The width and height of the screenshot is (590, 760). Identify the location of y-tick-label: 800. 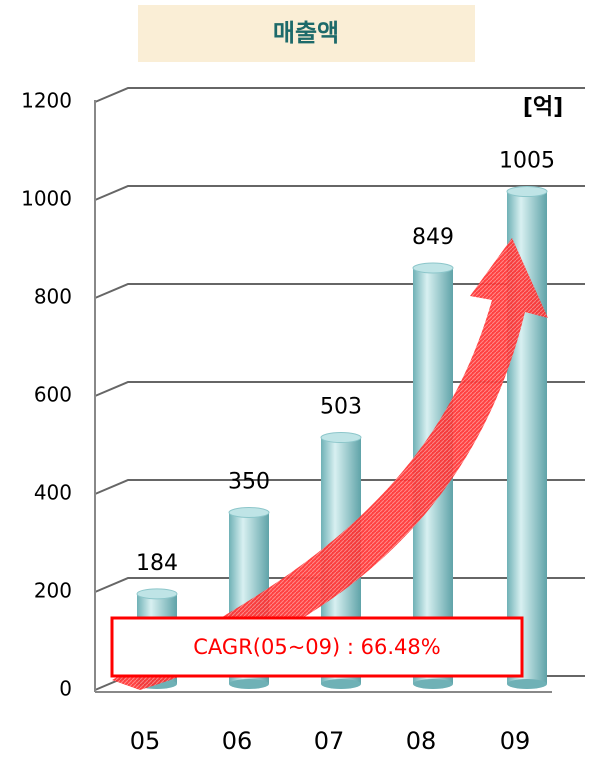
(53, 297).